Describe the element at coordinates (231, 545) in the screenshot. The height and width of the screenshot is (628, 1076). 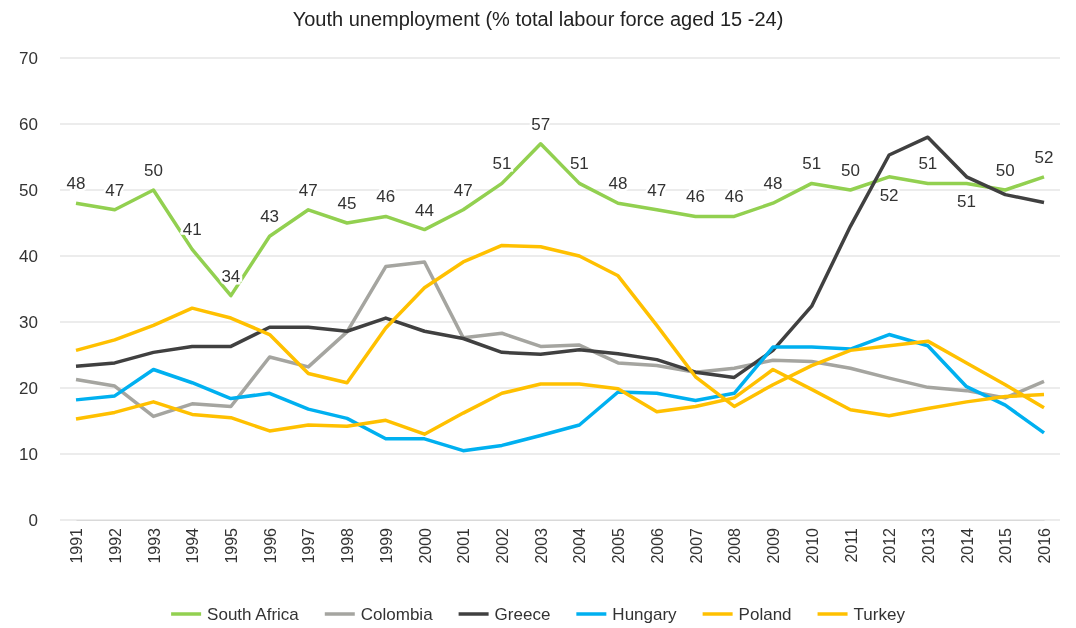
I see `x-tick-label: 1995` at that location.